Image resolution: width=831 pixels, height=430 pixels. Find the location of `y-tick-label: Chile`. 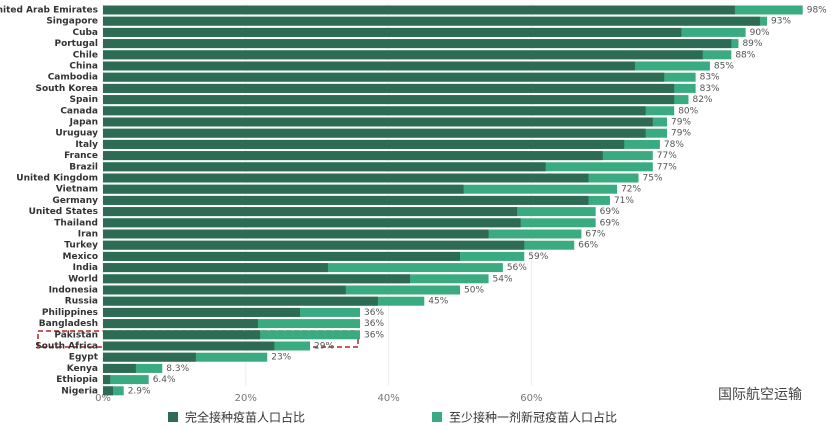

y-tick-label: Chile is located at coordinates (85, 55).